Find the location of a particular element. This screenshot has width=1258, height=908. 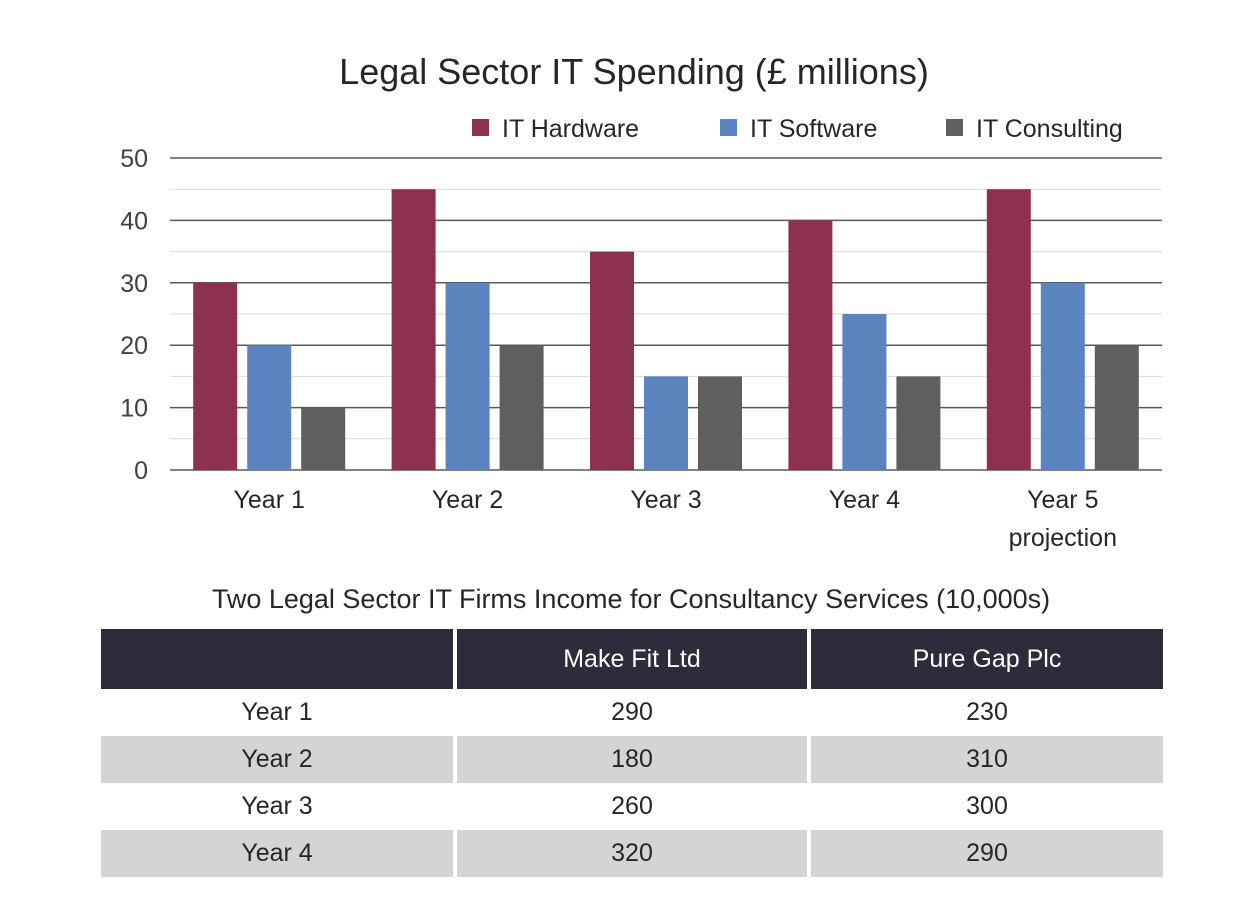

x-category-label: Year 1 is located at coordinates (269, 500).